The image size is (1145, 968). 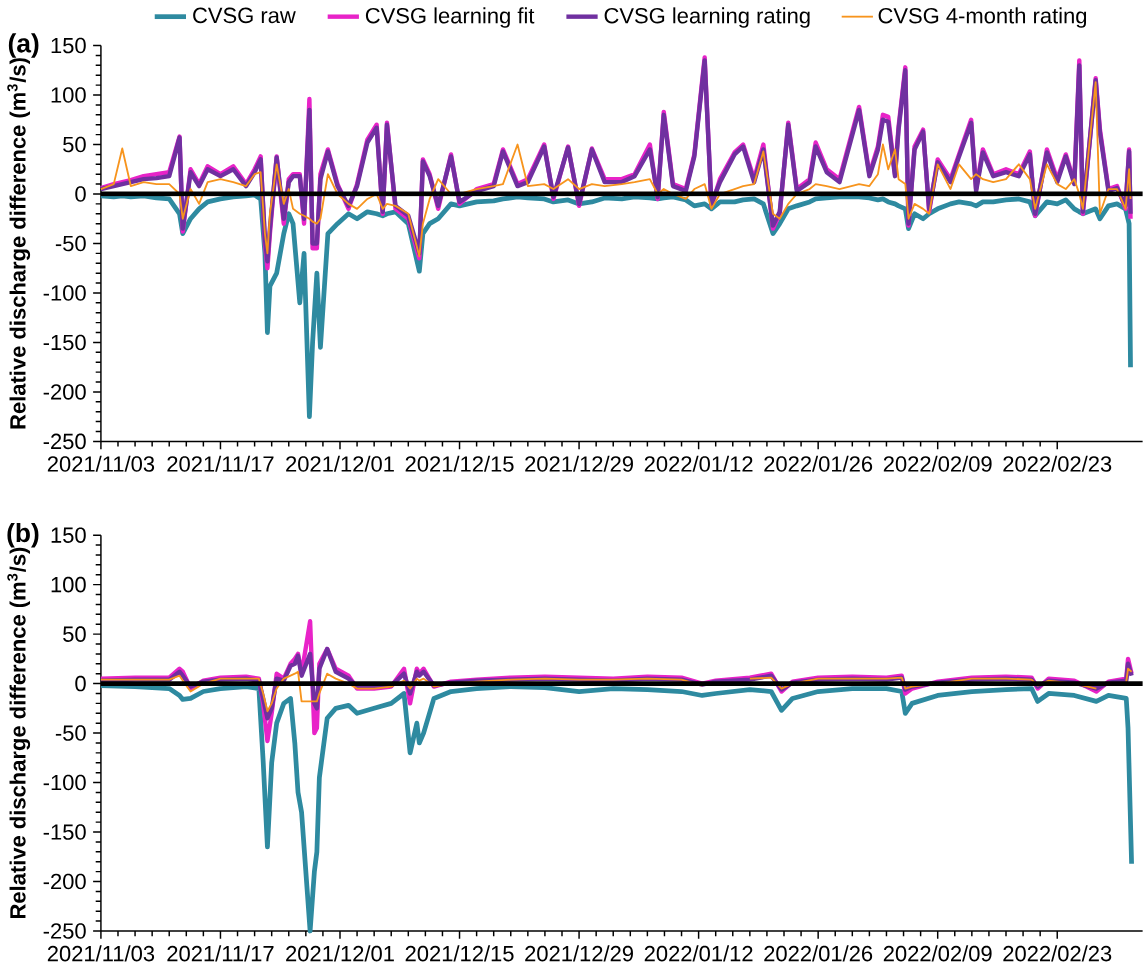 I want to click on legend-label: CVSG raw, so click(x=244, y=15).